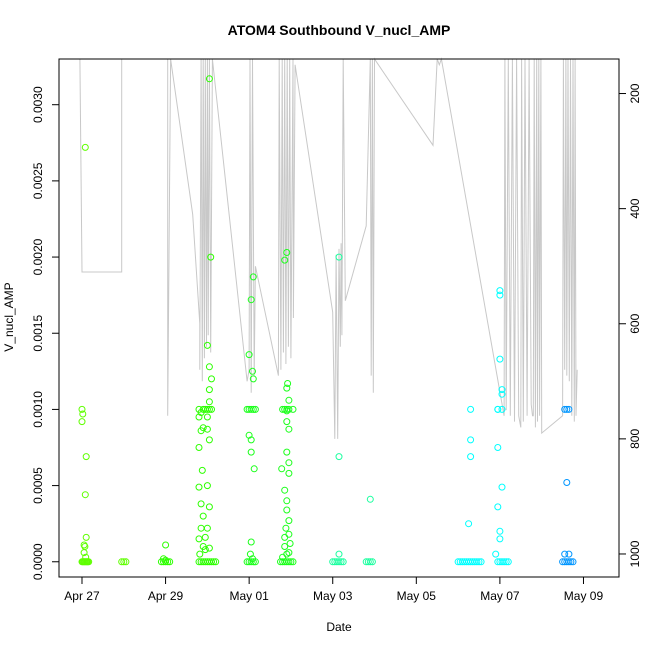 This screenshot has width=650, height=650. I want to click on y-tick-label: 0.0005, so click(38, 485).